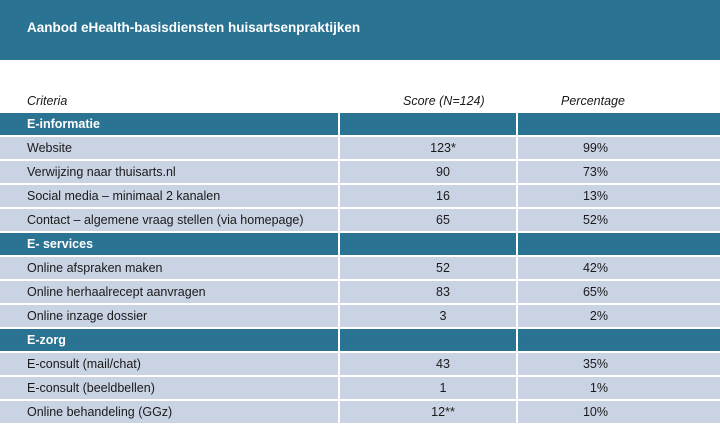 The height and width of the screenshot is (431, 720). What do you see at coordinates (427, 413) in the screenshot?
I see `score-cell: 12**` at bounding box center [427, 413].